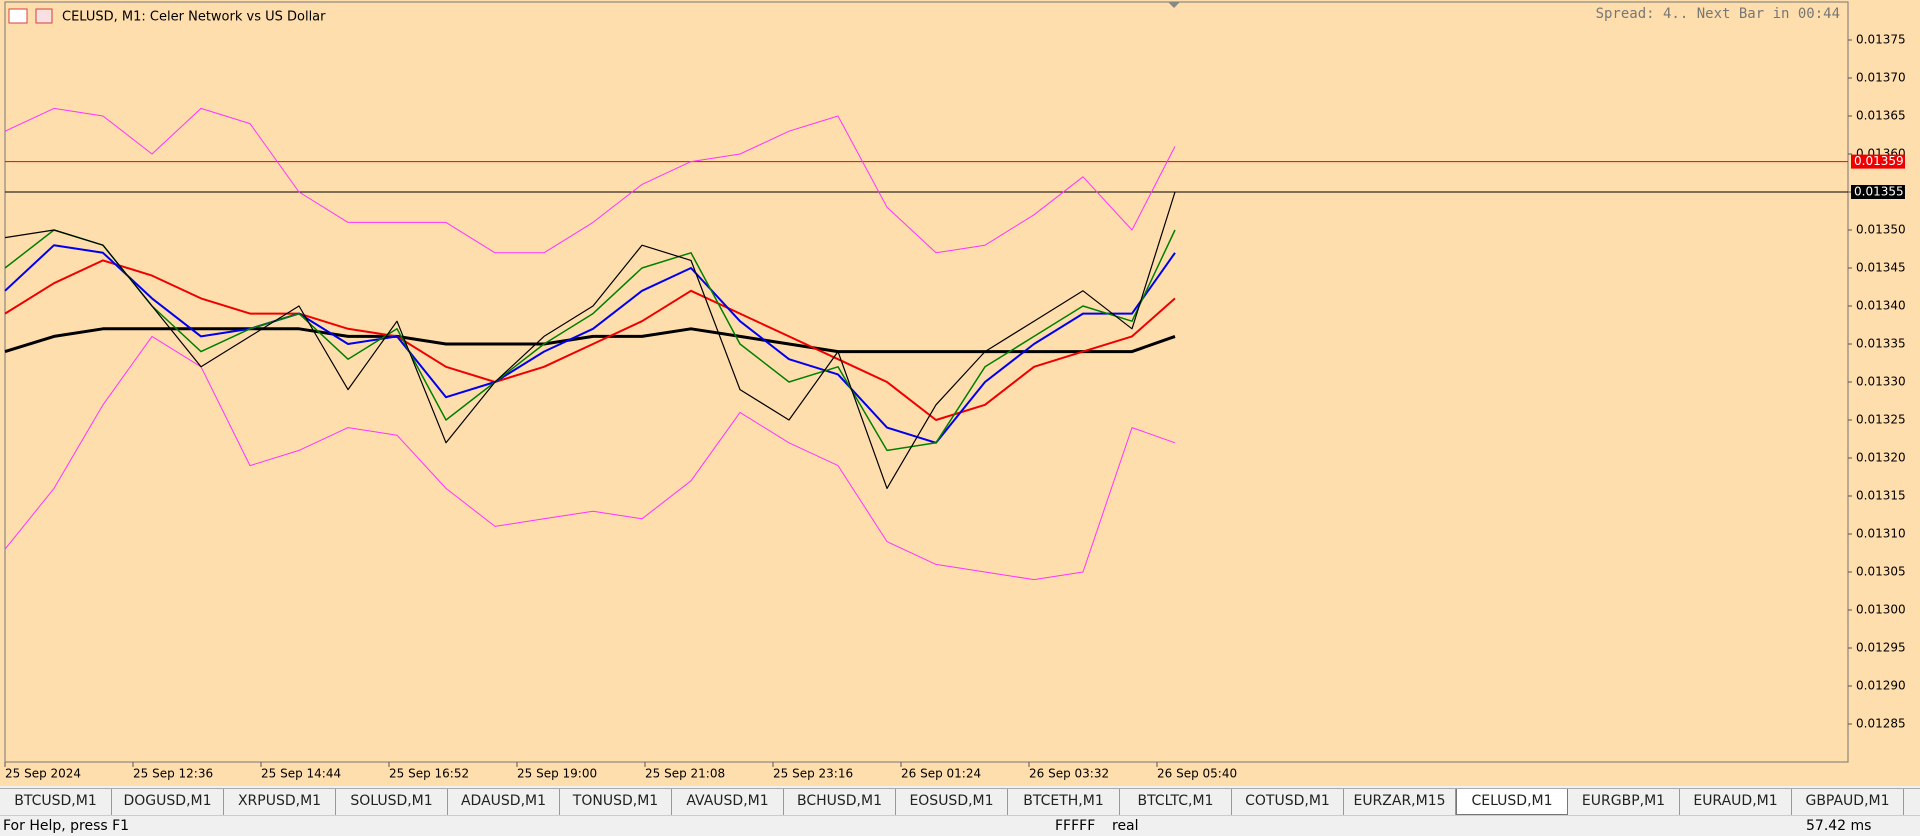 This screenshot has width=1920, height=836. What do you see at coordinates (1736, 802) in the screenshot?
I see `symbol-tab: EURAUD,M1` at bounding box center [1736, 802].